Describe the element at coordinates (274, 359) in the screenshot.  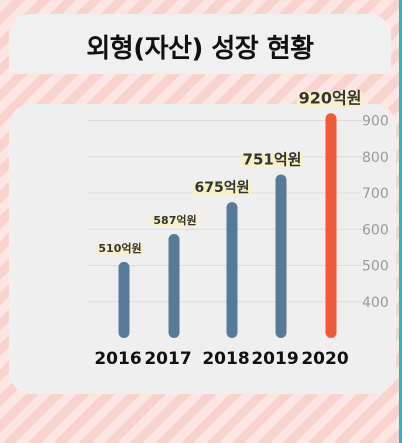
I see `x-tick-label: 2019` at that location.